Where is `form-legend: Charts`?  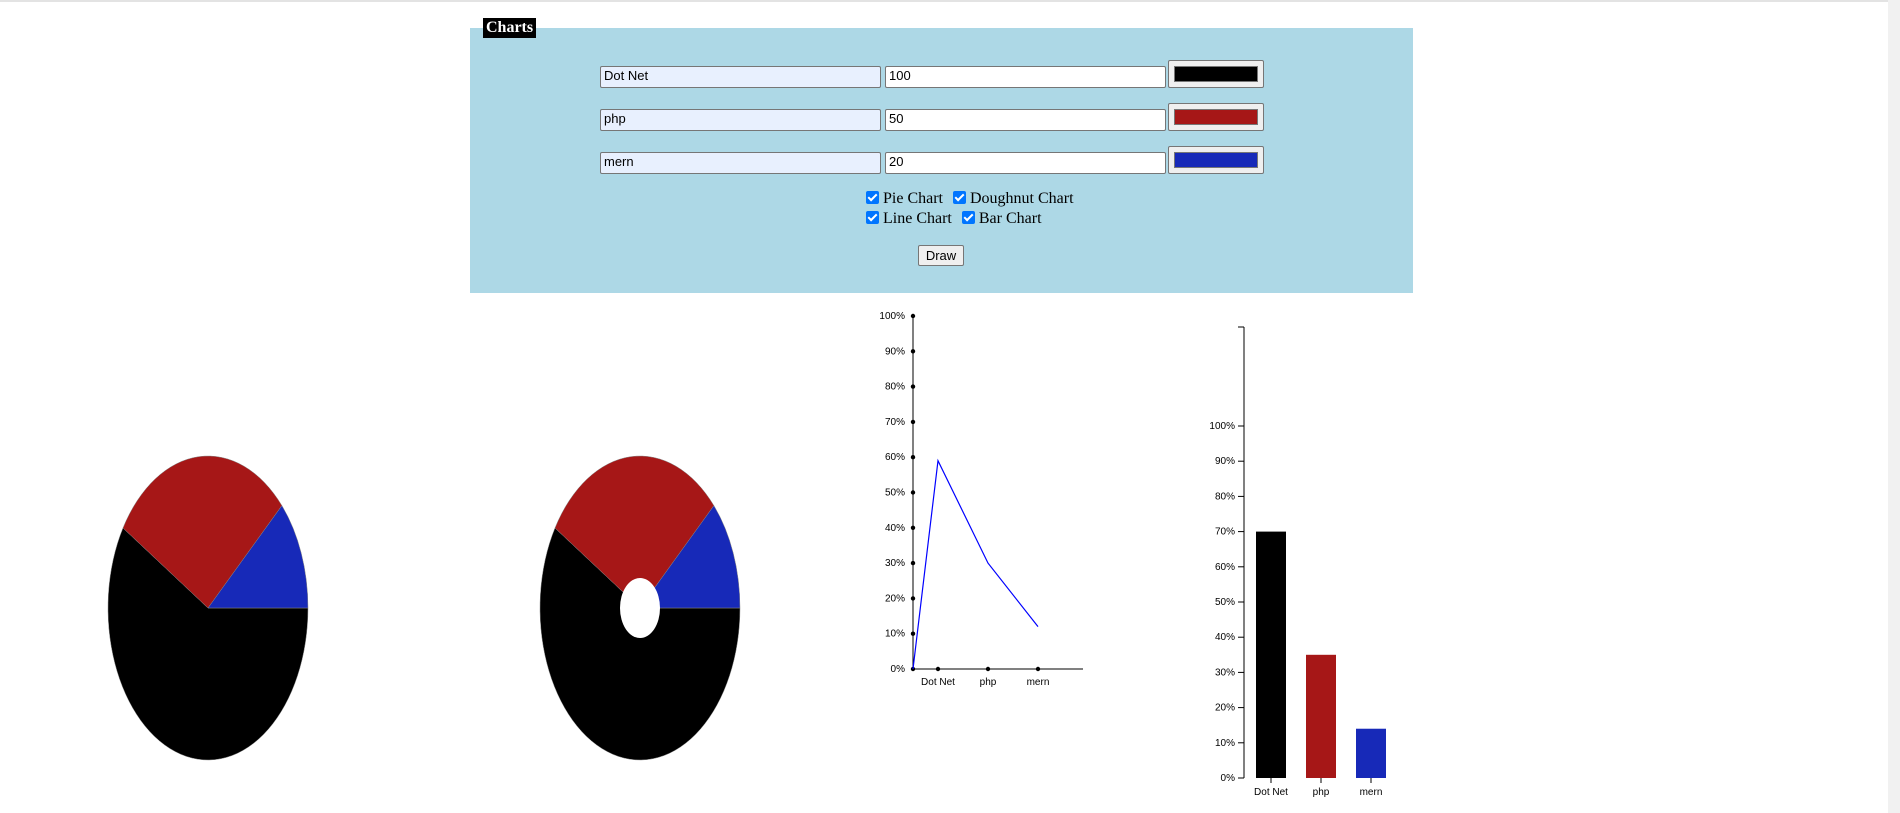
form-legend: Charts is located at coordinates (510, 28).